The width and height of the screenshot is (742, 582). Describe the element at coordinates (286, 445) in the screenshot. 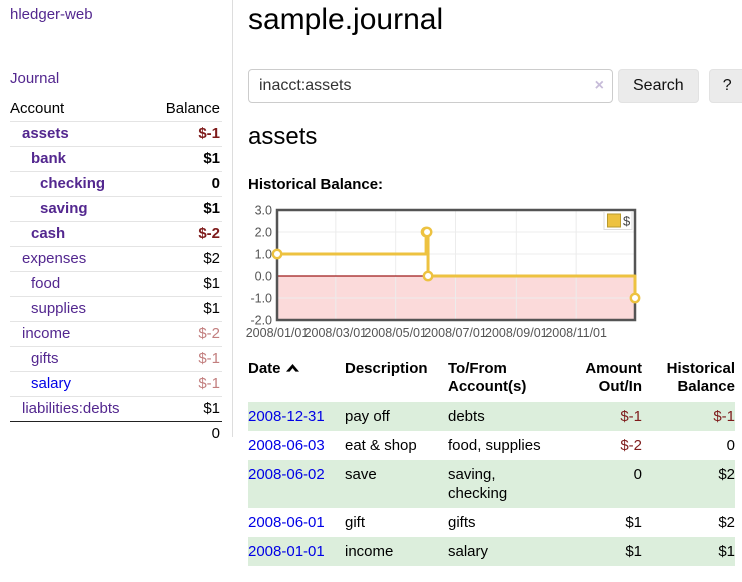

I see `transaction-date-link: 2008-06-03` at that location.